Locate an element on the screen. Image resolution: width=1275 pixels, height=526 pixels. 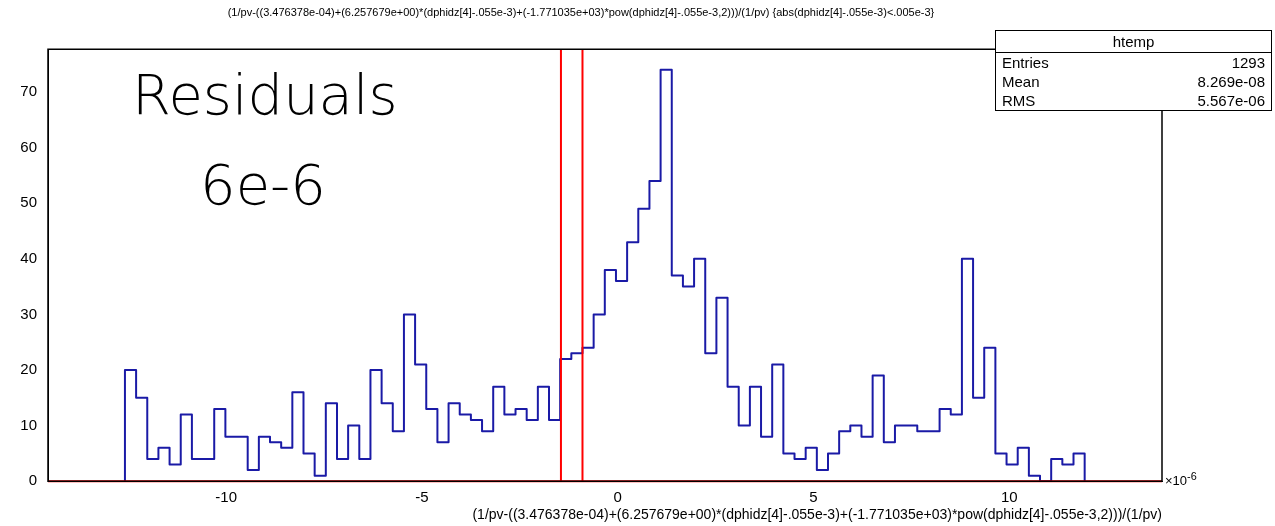
y-tick-label: 0 is located at coordinates (32, 480).